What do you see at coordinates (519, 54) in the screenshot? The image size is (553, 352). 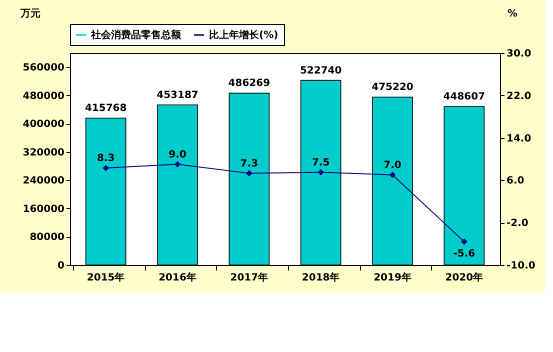 I see `y2-tick-label: 30.0` at bounding box center [519, 54].